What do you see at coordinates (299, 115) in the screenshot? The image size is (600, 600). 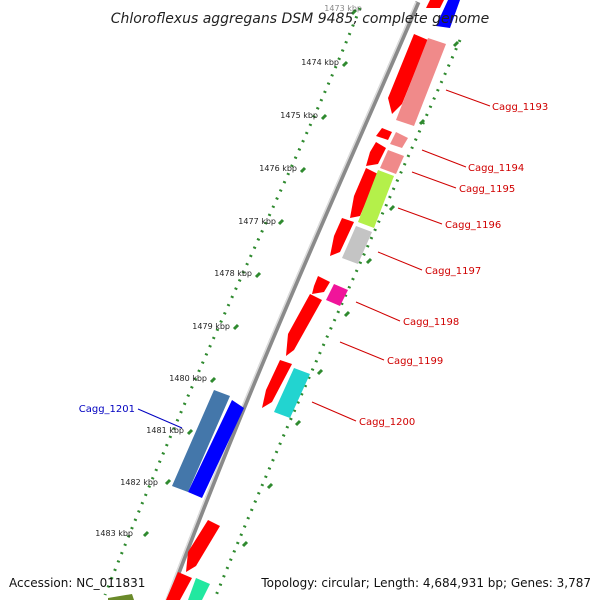 I see `kbp-label: 1475 kbp` at bounding box center [299, 115].